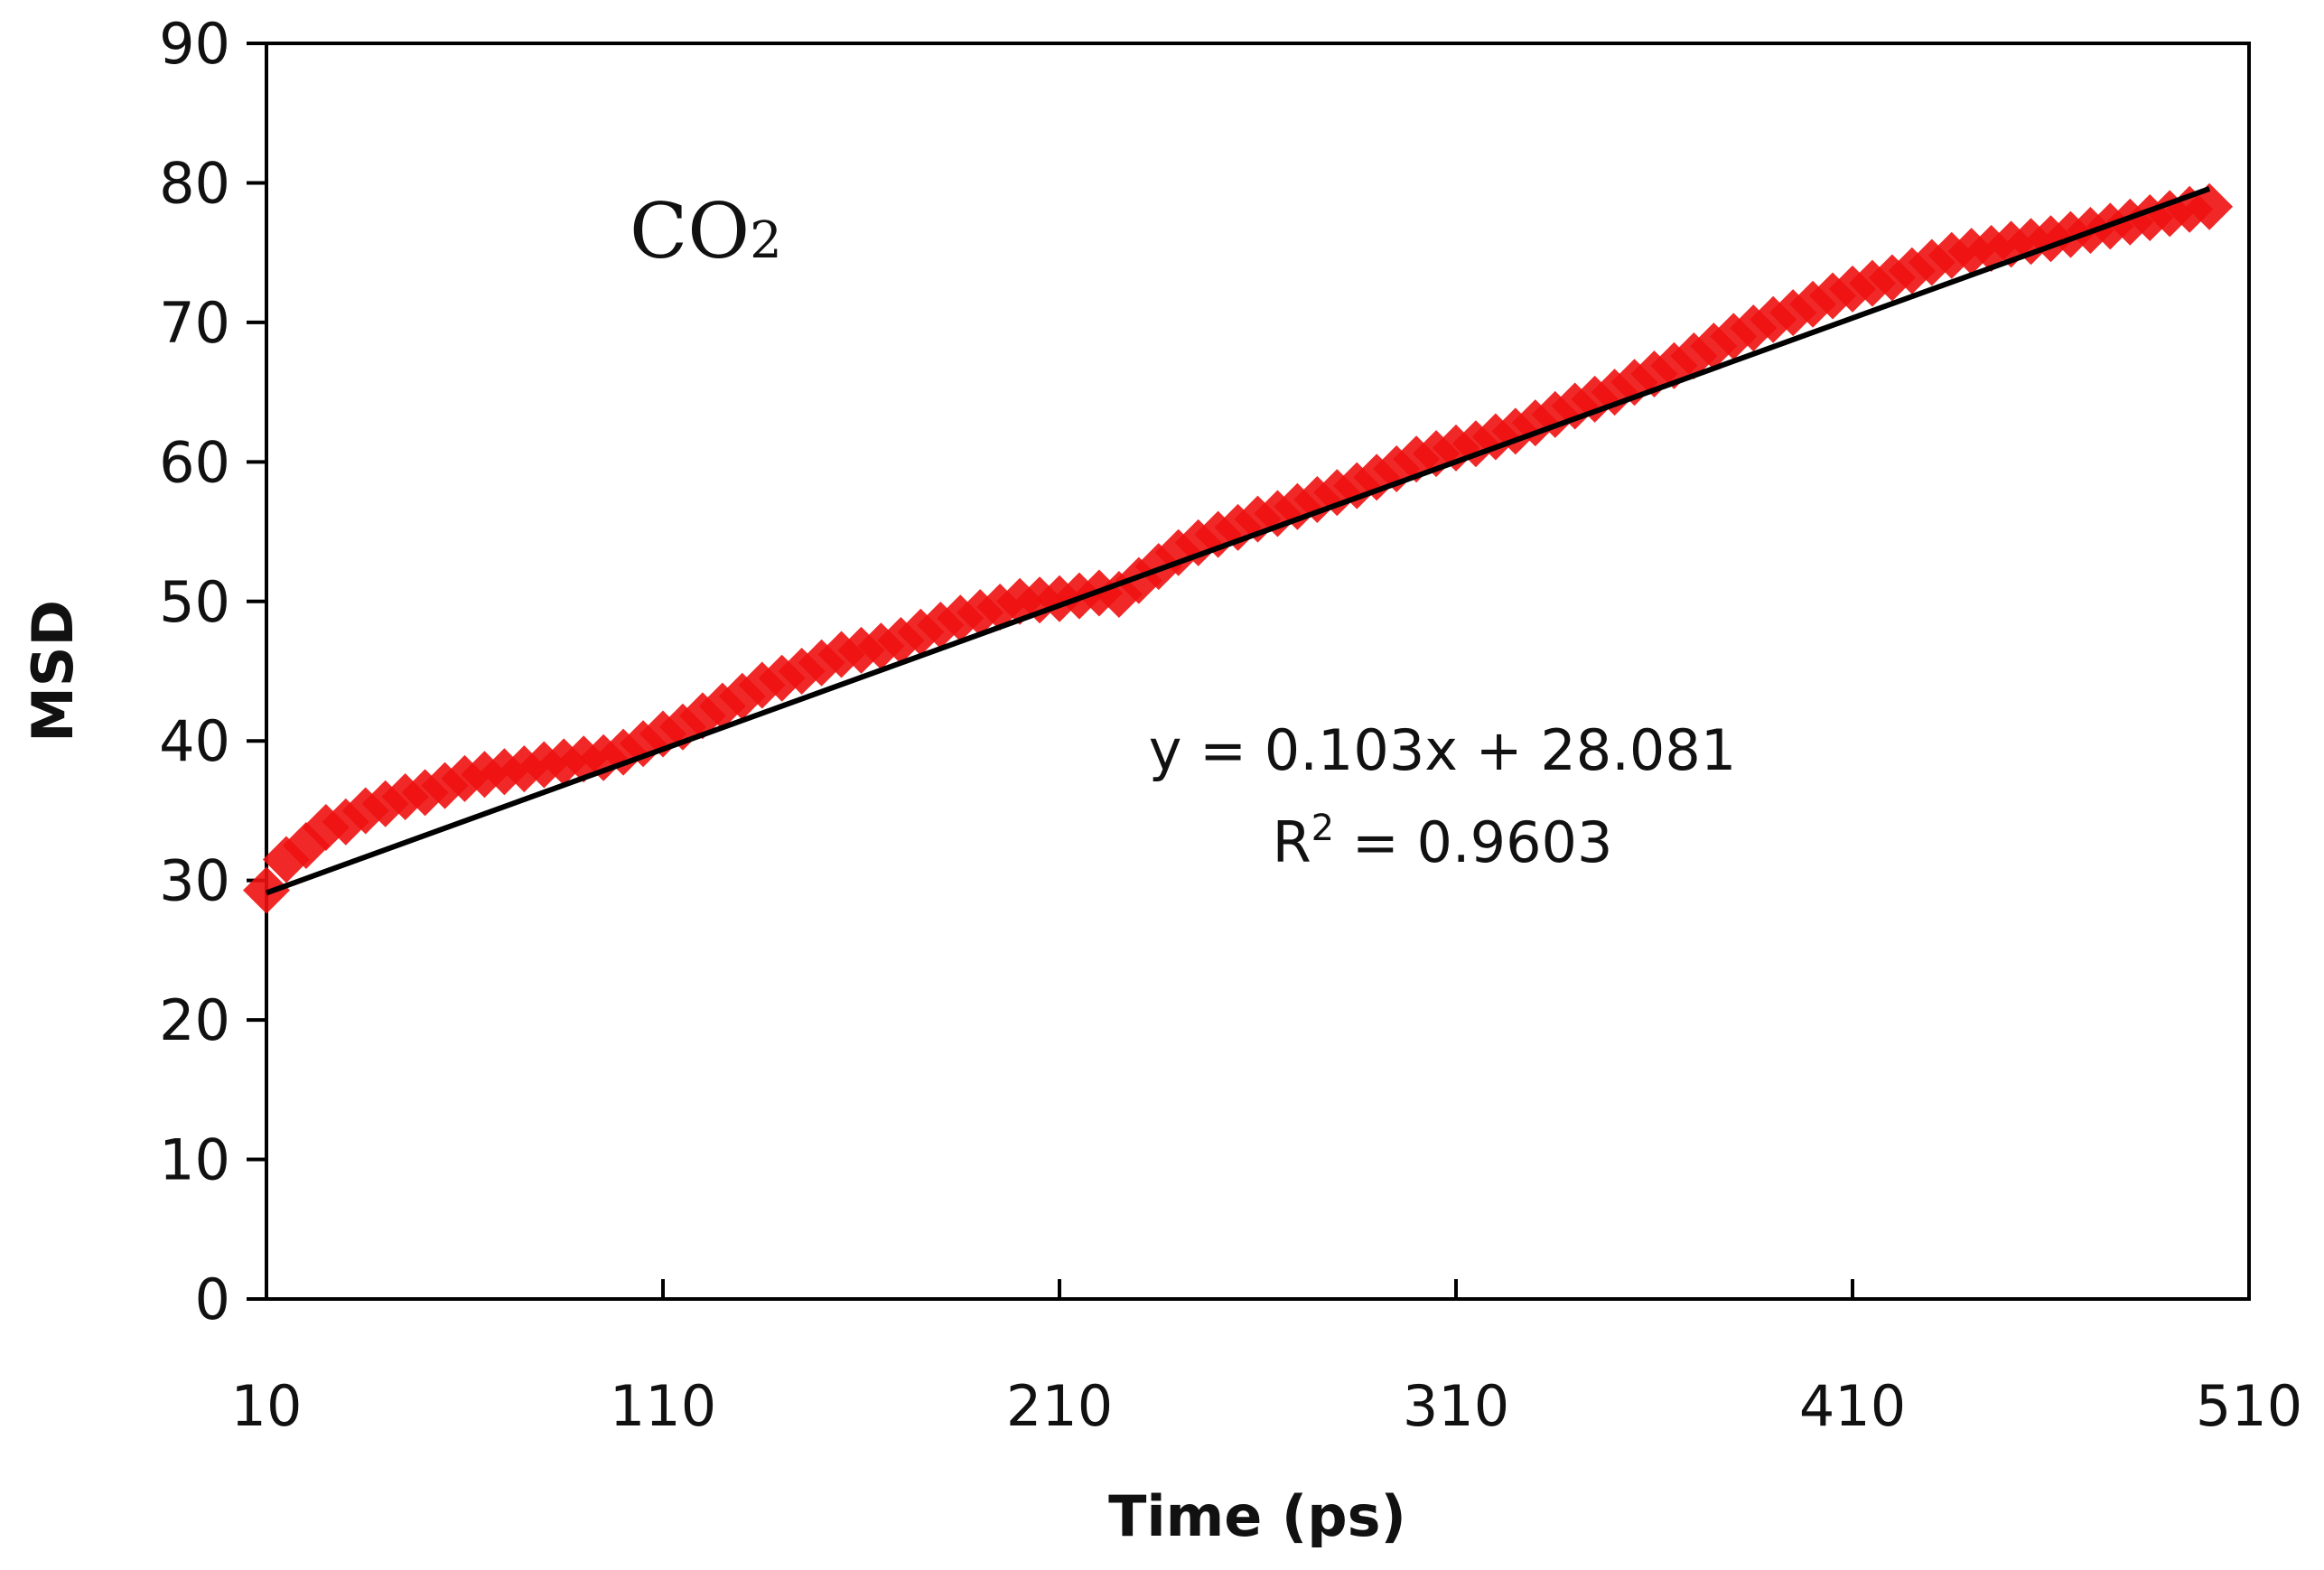 This screenshot has height=1570, width=2324. I want to click on y-tick-label: 50, so click(194, 602).